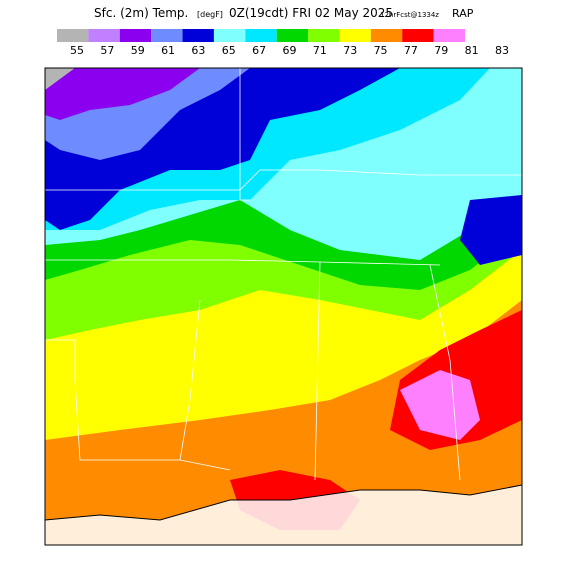 The width and height of the screenshot is (568, 572). I want to click on colorbar-label: 57, so click(107, 50).